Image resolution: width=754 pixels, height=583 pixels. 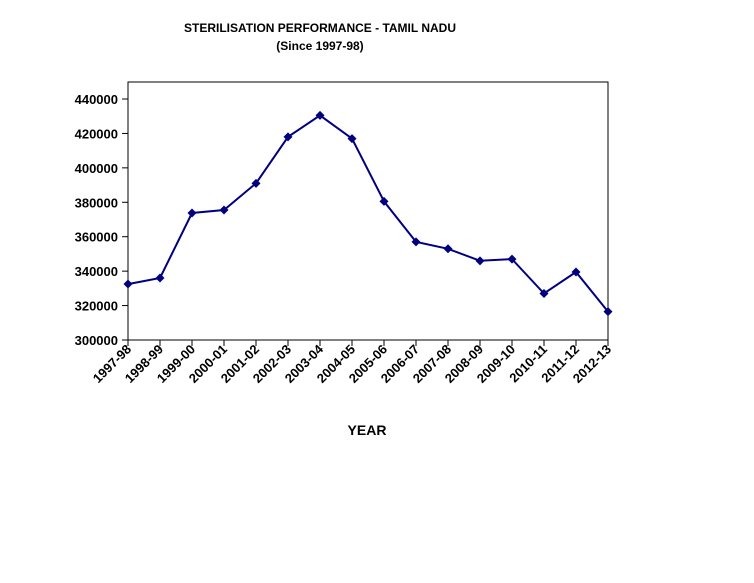 I want to click on chart-title: STERILISATION PERFORMANCE - TAMIL NADU, so click(x=320, y=28).